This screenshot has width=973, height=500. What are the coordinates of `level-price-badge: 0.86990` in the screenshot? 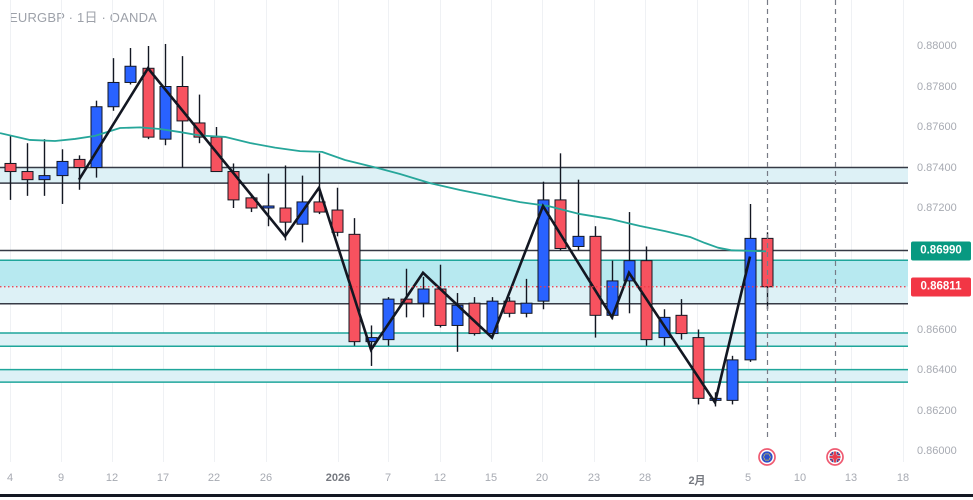 It's located at (941, 251).